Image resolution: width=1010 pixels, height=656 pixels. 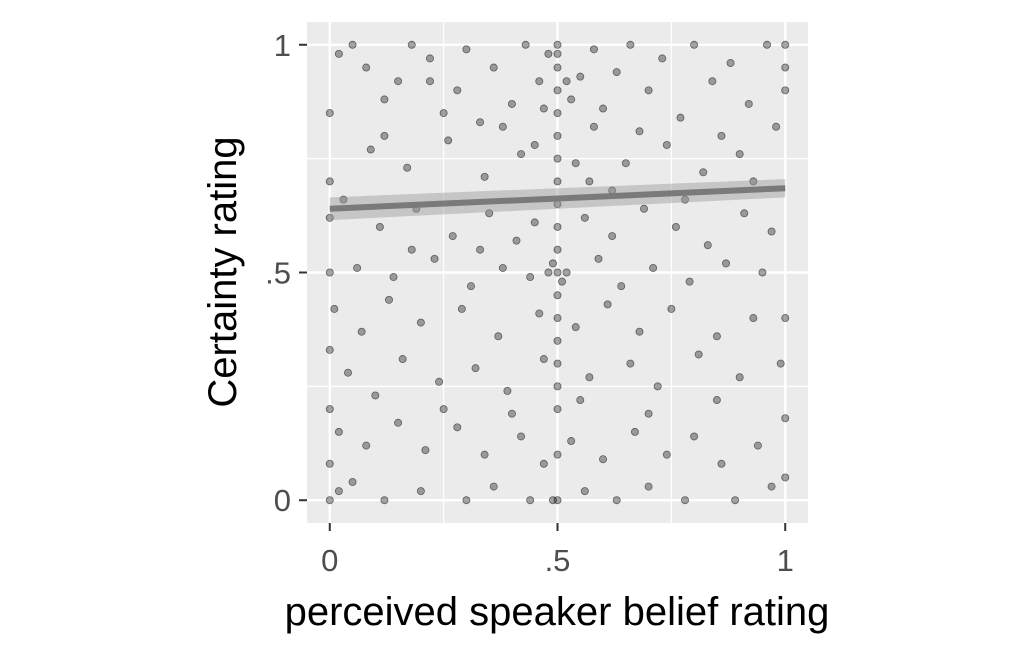 I want to click on x-axis-title: perceived speaker belief rating, so click(x=557, y=612).